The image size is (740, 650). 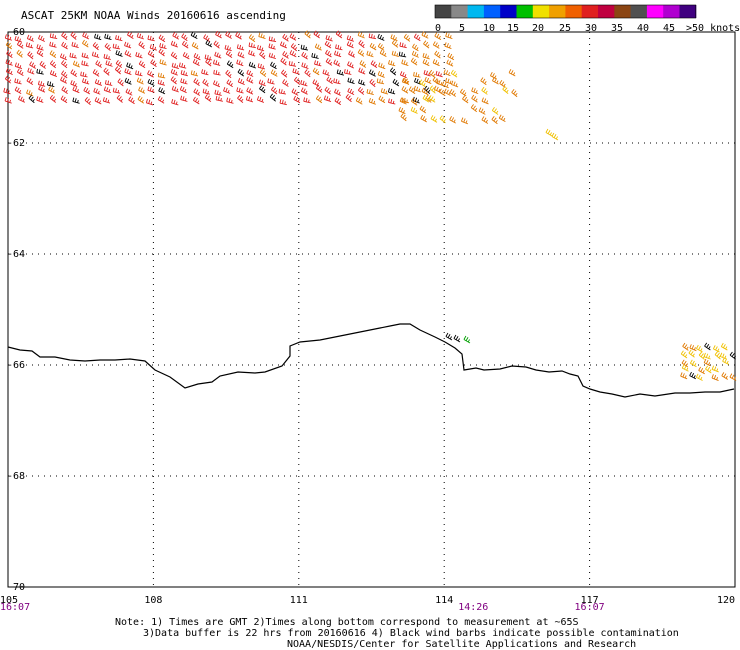 I want to click on wind-speed-legend: 0 5 10 15 20 25 30 35 40 45 >50 knots, so click(x=587, y=19).